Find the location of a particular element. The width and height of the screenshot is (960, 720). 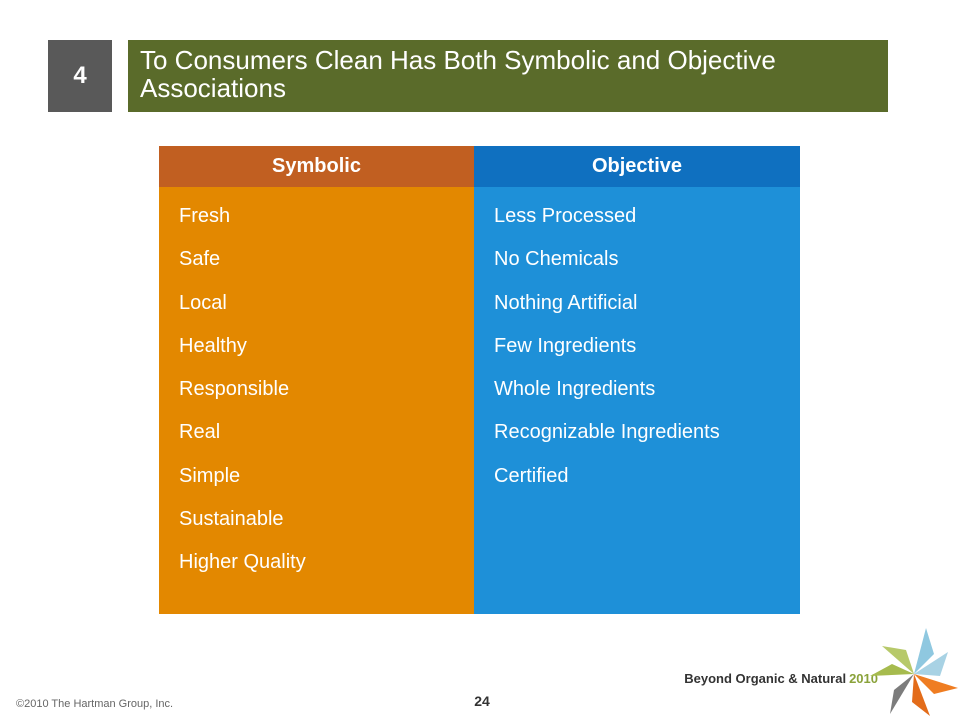

copyright-text: ©2010 The Hartman Group, Inc. is located at coordinates (95, 704).